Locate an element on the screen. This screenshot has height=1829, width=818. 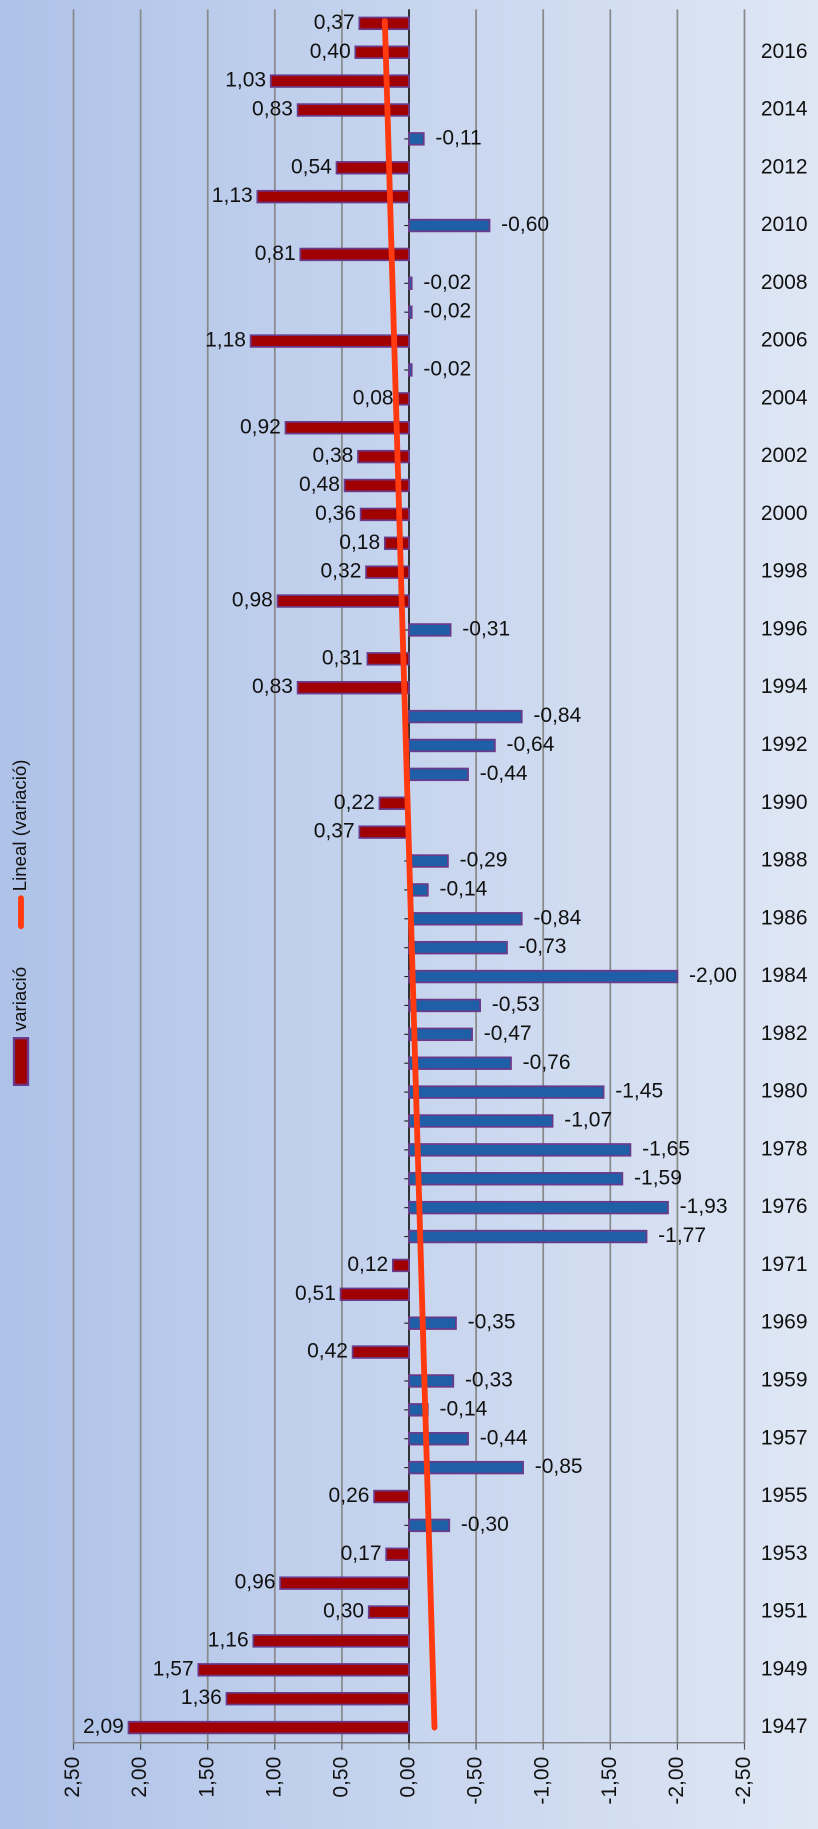
data-label: -0,31 is located at coordinates (486, 628).